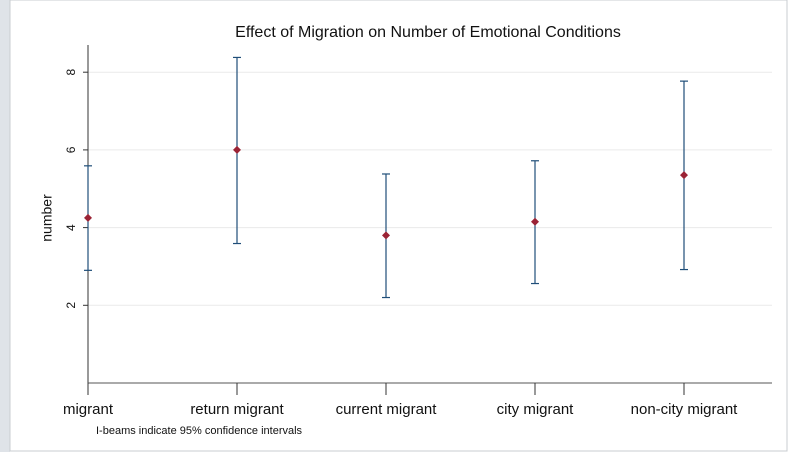 Image resolution: width=788 pixels, height=452 pixels. Describe the element at coordinates (88, 409) in the screenshot. I see `x-tick-label: migrant` at that location.